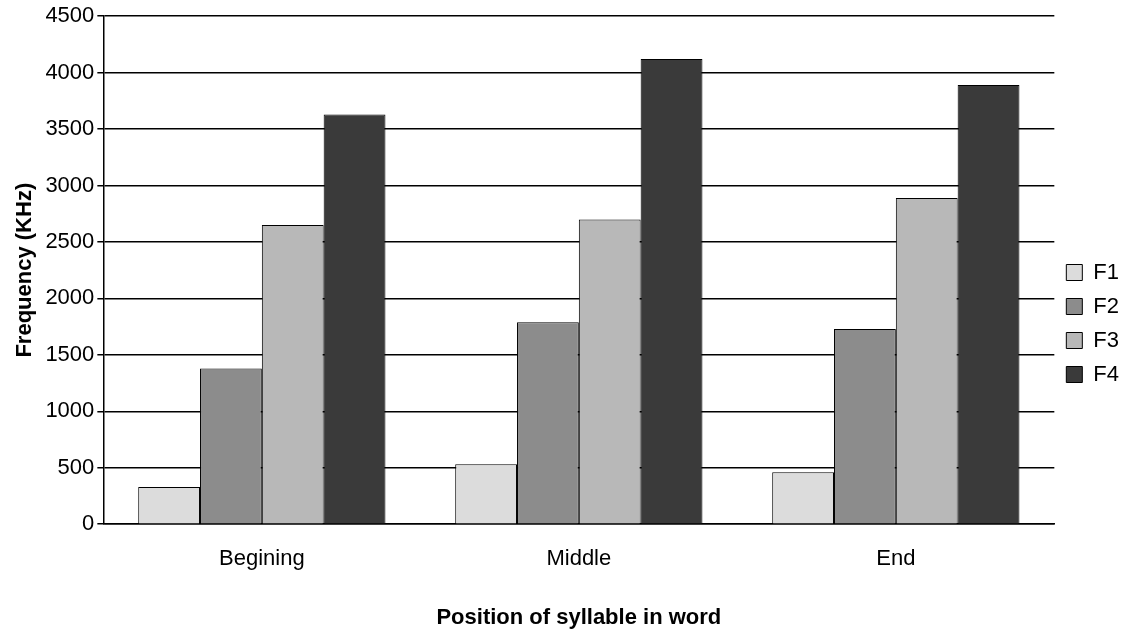  What do you see at coordinates (1106, 271) in the screenshot?
I see `legend-label: F1` at bounding box center [1106, 271].